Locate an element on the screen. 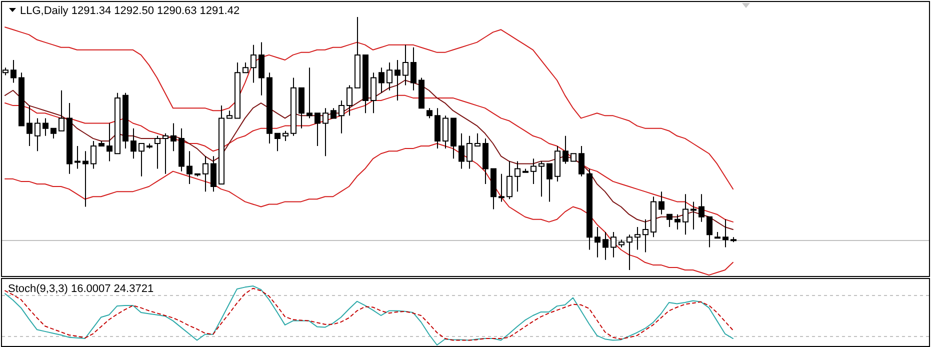 The height and width of the screenshot is (347, 931). chart-title: LLG,Daily 1291.34 1292.50 1290.63 1291.42 is located at coordinates (130, 11).